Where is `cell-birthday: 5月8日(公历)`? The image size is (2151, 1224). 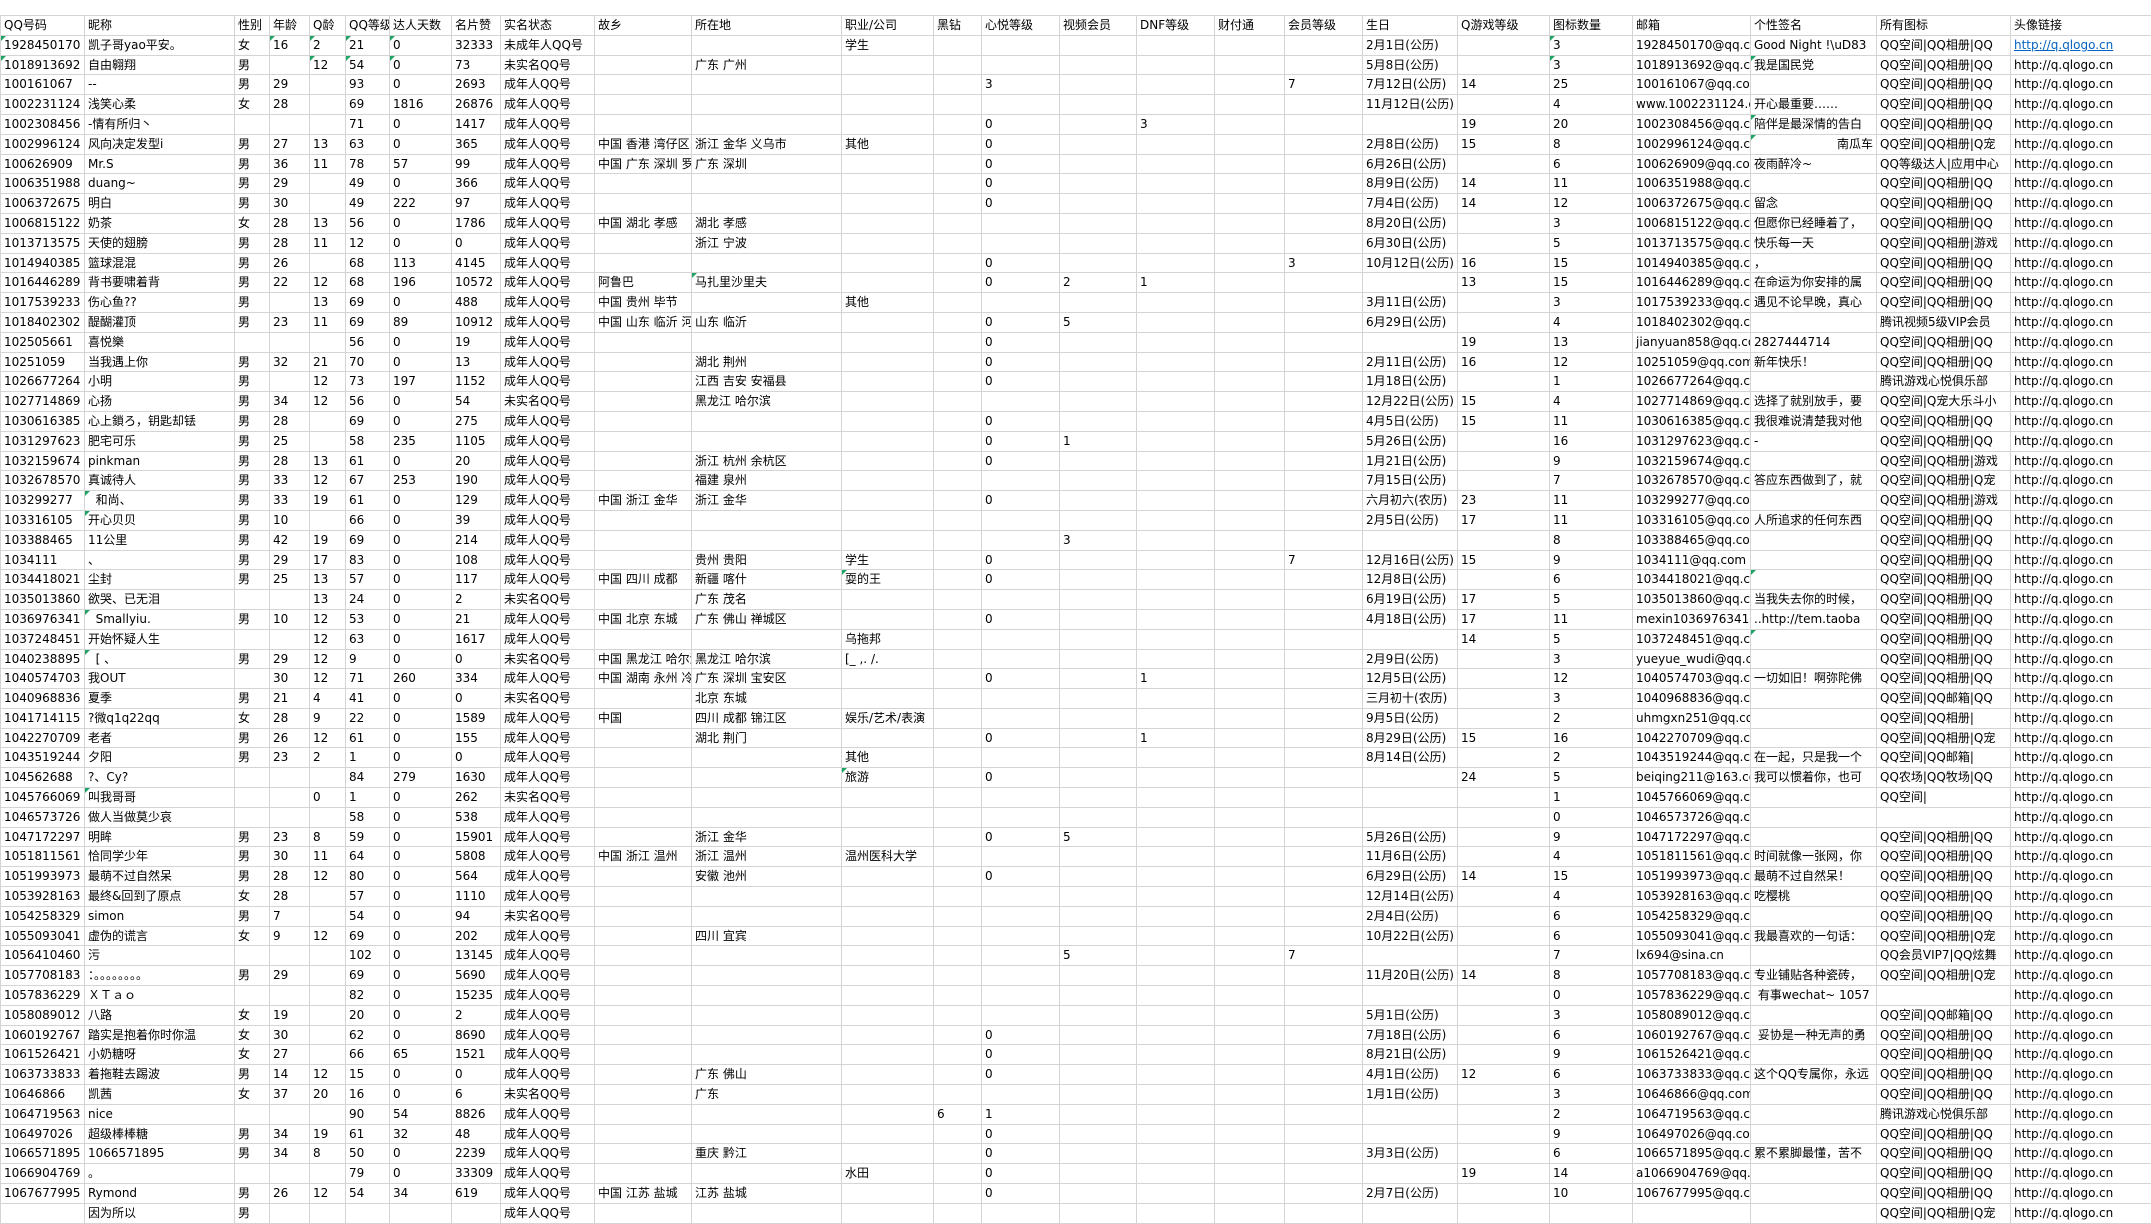 cell-birthday: 5月8日(公历) is located at coordinates (1410, 65).